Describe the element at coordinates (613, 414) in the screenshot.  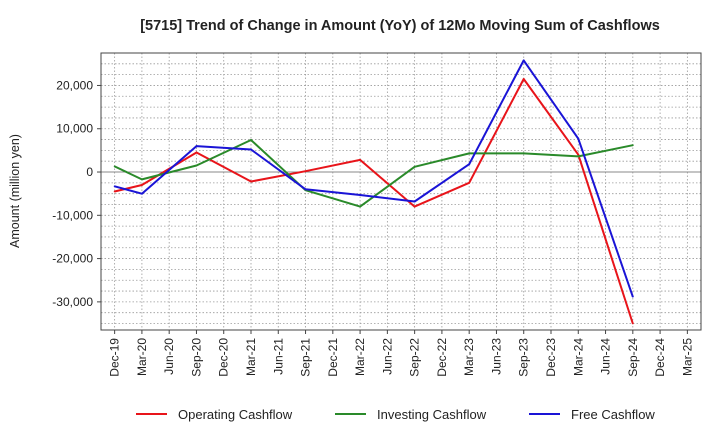
I see `legend-label-free-cashflow: Free Cashflow` at that location.